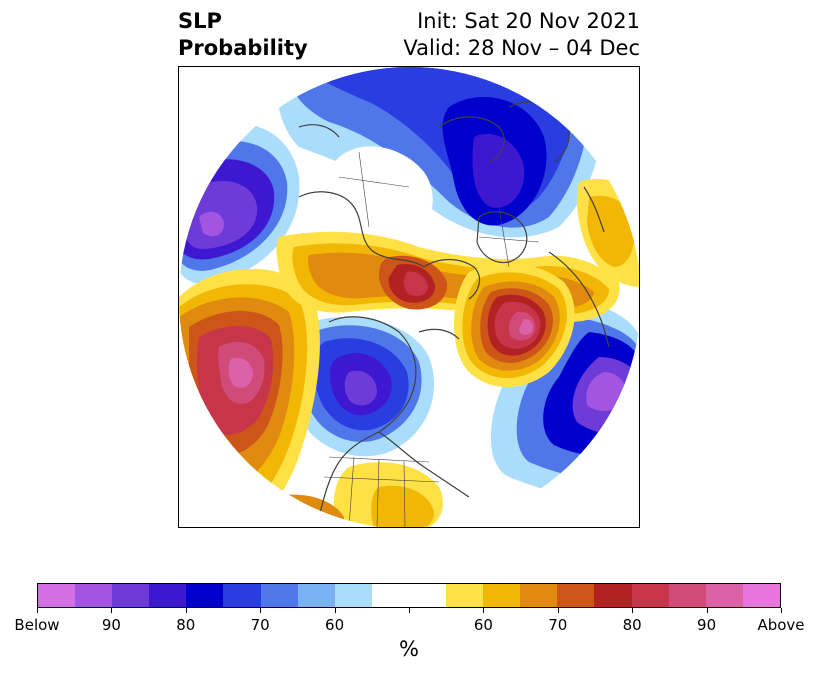 Image resolution: width=819 pixels, height=676 pixels. Describe the element at coordinates (37, 625) in the screenshot. I see `colorbar-tick-label: Below` at that location.